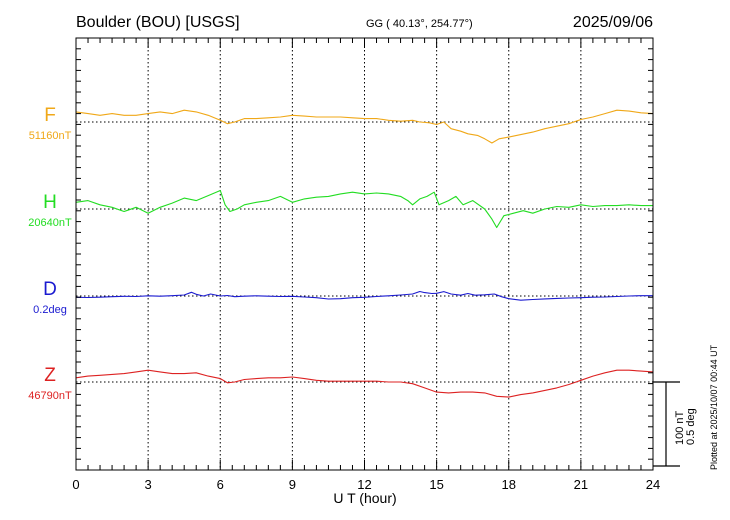 The height and width of the screenshot is (520, 730). Describe the element at coordinates (436, 484) in the screenshot. I see `x-tick-label: 15` at that location.